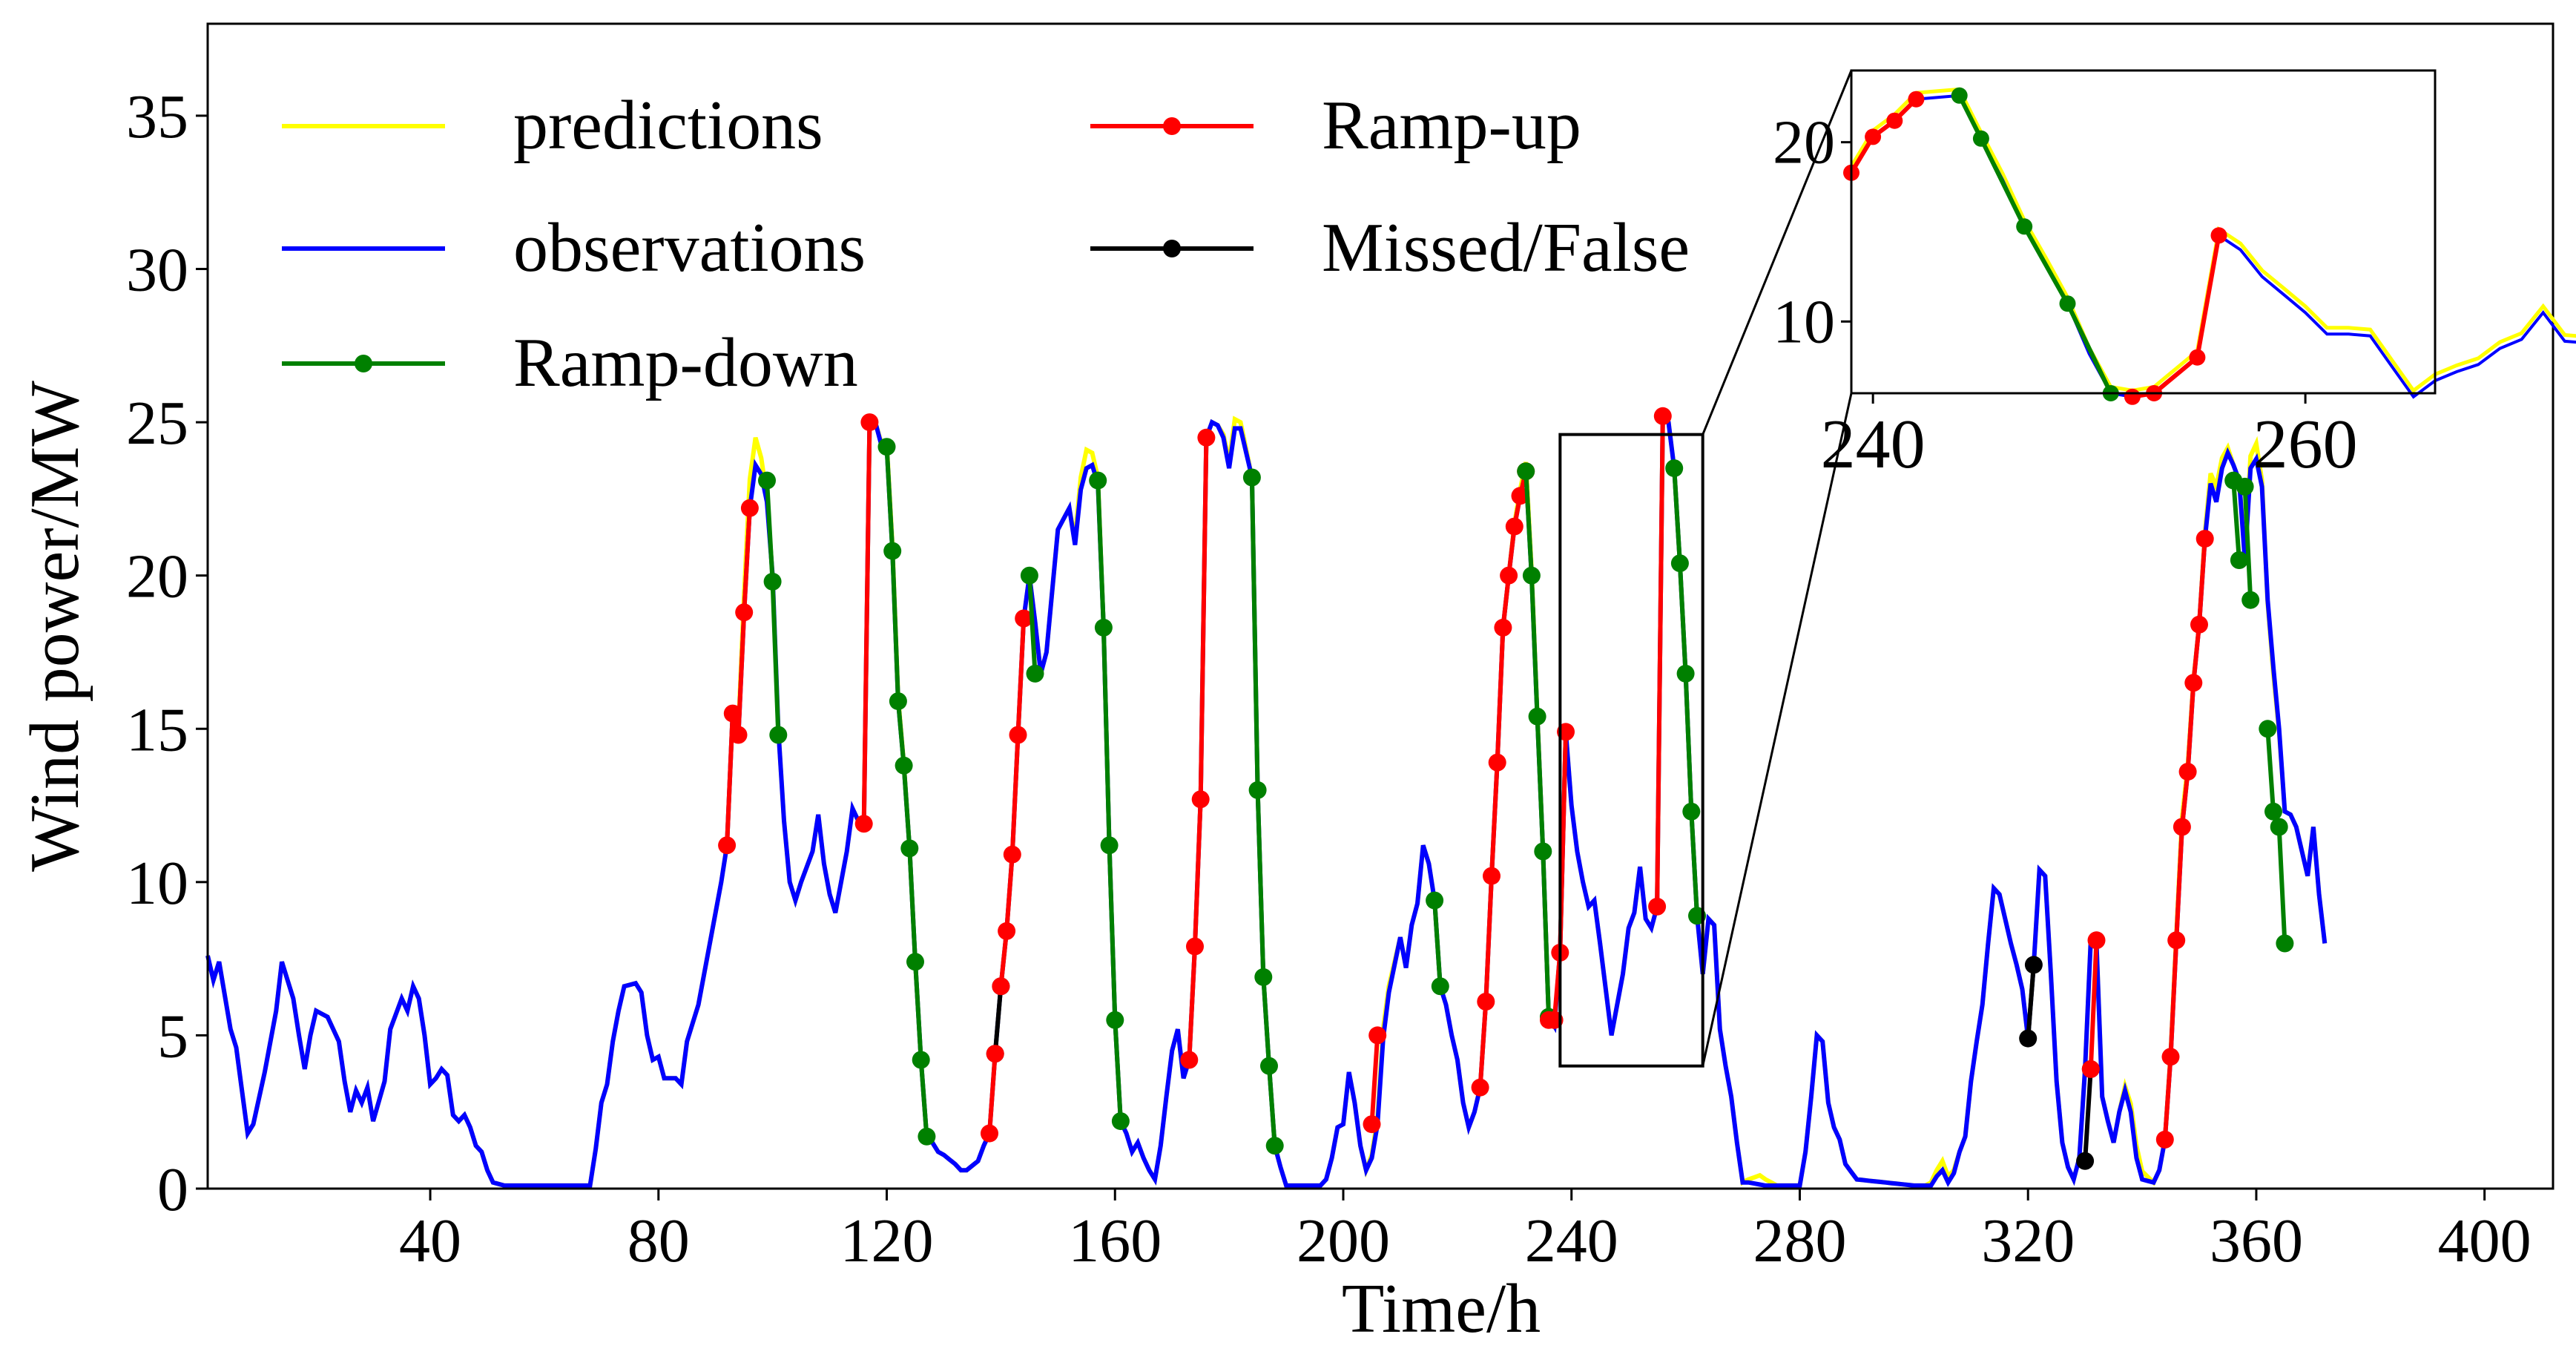 This screenshot has width=2576, height=1360. I want to click on legend-entry-predictions: predictions, so click(552, 126).